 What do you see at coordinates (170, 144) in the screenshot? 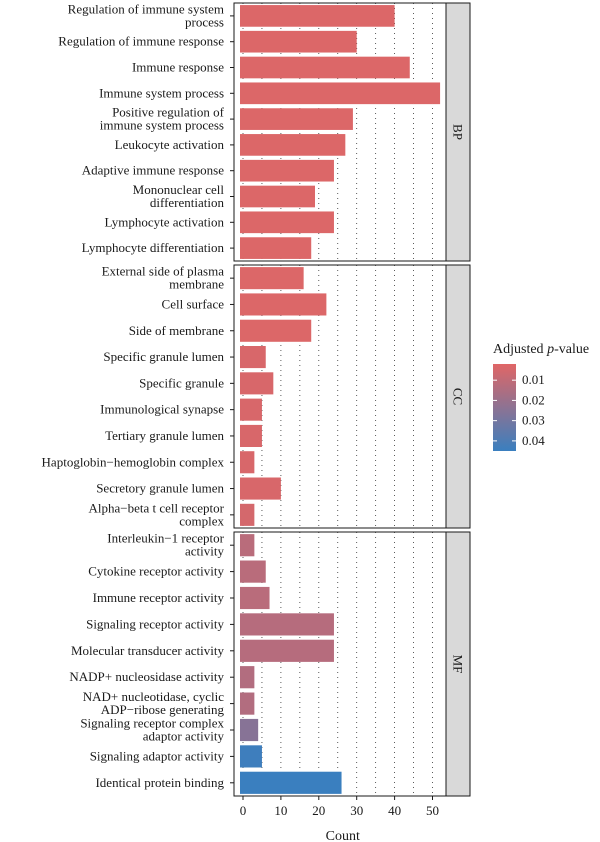
I see `category-label: Leukocyte activation` at bounding box center [170, 144].